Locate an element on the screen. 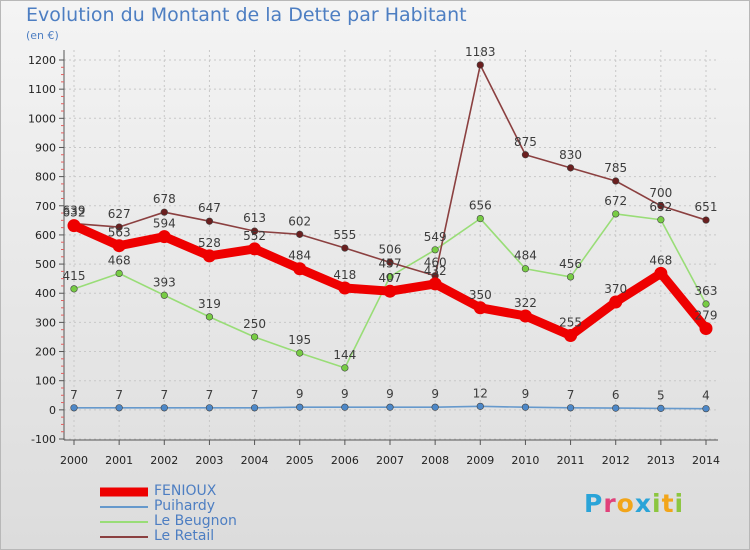 Image resolution: width=750 pixels, height=550 pixels. data-label: 555 is located at coordinates (344, 235).